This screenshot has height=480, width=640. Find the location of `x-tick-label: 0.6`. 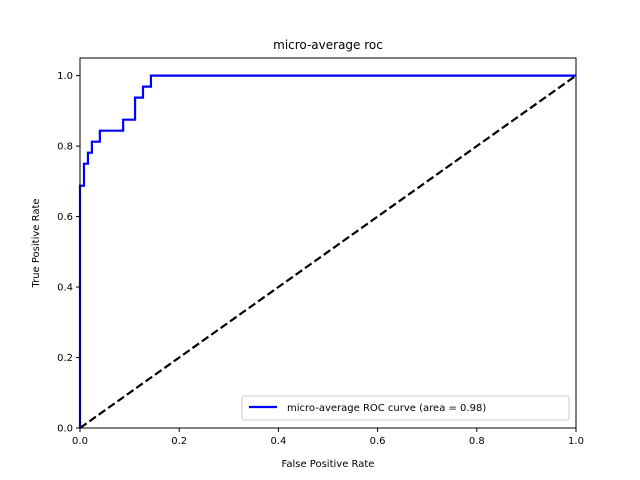

x-tick-label: 0.6 is located at coordinates (378, 441).